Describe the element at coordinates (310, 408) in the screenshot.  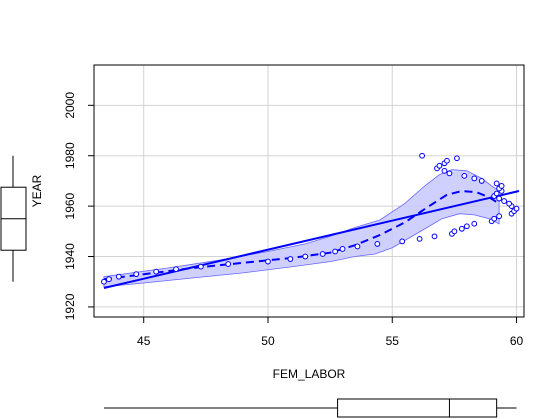
I see `x-marginal-boxplot` at that location.